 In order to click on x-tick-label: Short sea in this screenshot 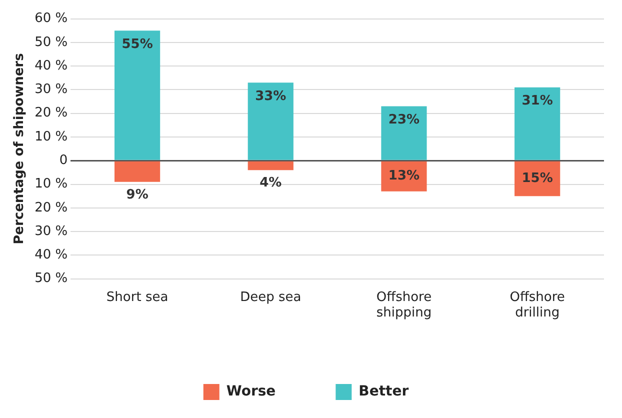, I will do `click(137, 297)`.